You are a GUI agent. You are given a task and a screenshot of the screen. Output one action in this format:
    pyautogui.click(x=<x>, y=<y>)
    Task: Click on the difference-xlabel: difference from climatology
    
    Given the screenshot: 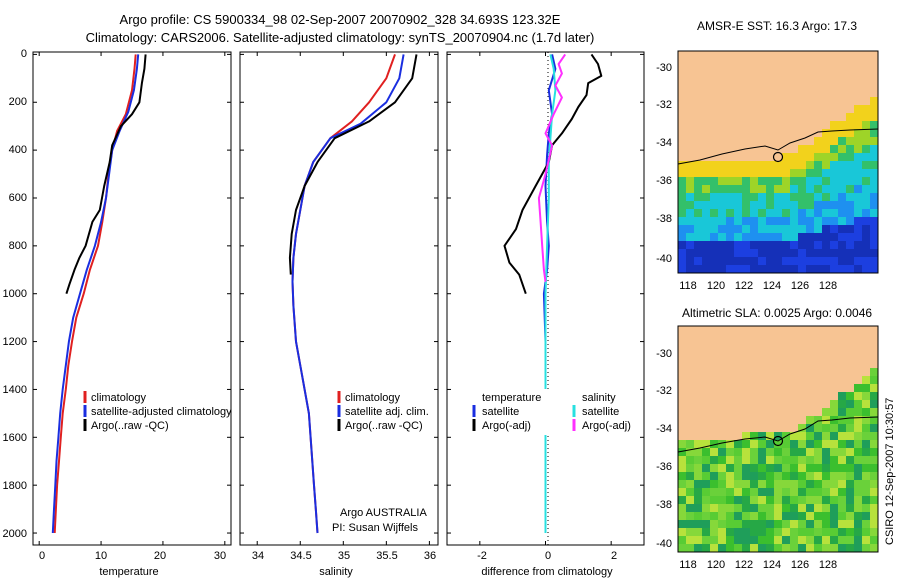 What is the action you would take?
    pyautogui.click(x=547, y=572)
    